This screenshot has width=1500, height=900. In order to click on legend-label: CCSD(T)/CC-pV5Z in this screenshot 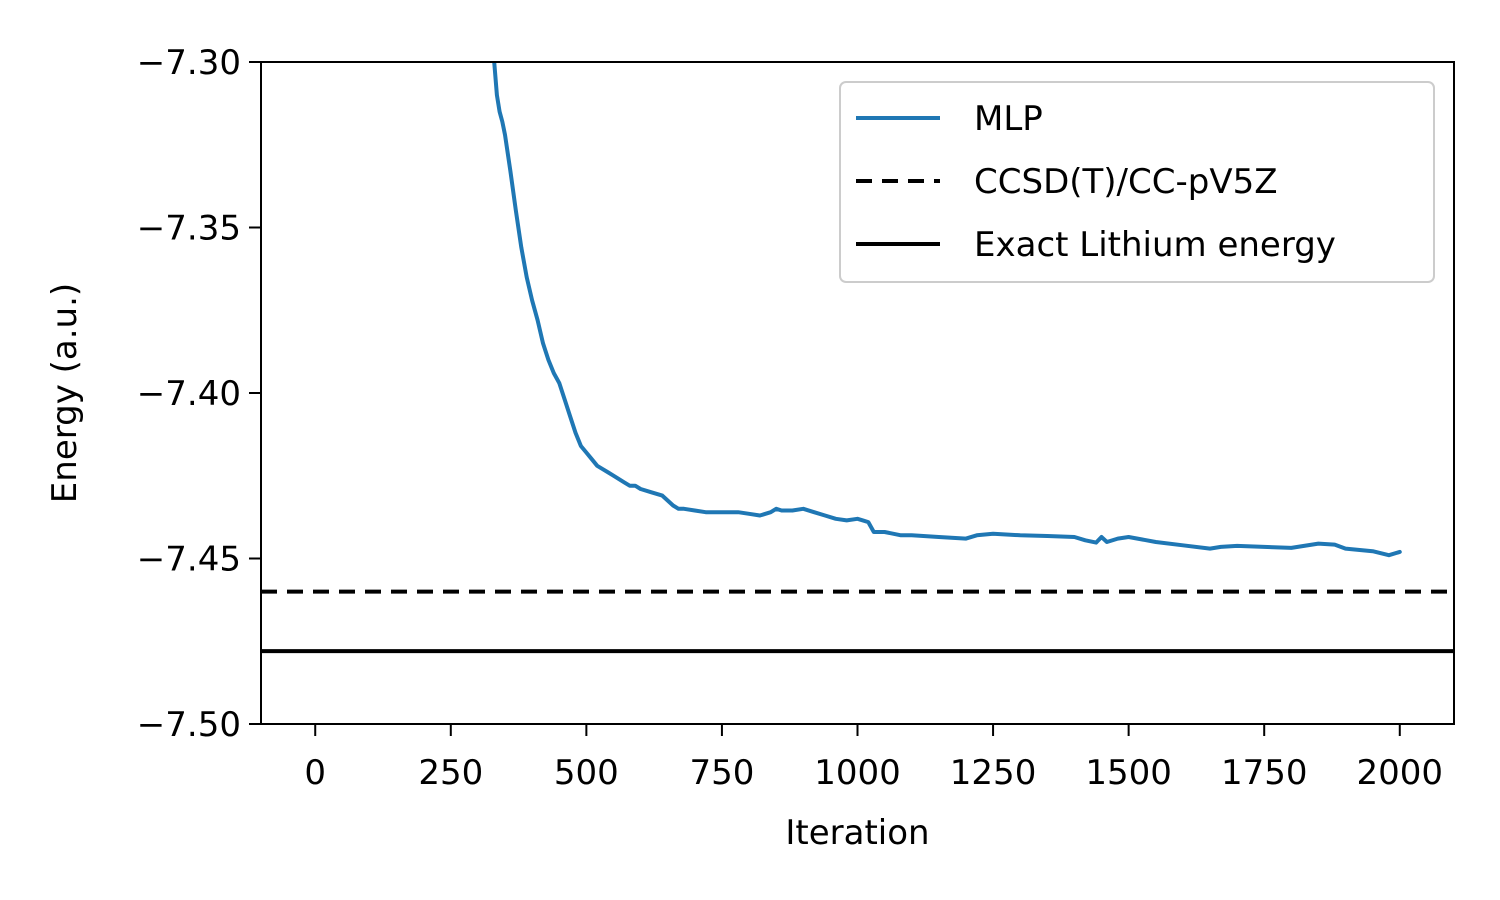, I will do `click(1126, 182)`.